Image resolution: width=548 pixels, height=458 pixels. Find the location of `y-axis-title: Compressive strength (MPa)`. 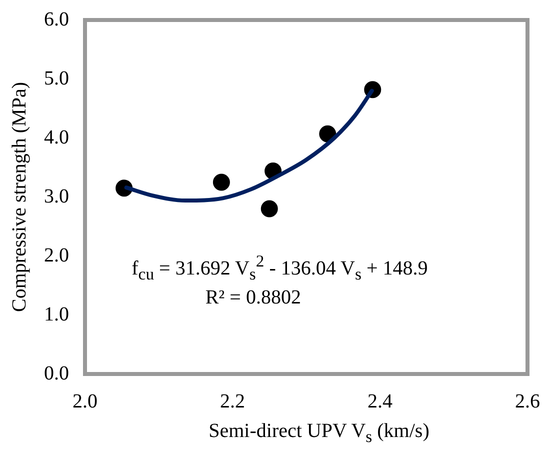

y-axis-title: Compressive strength (MPa) is located at coordinates (19, 197).